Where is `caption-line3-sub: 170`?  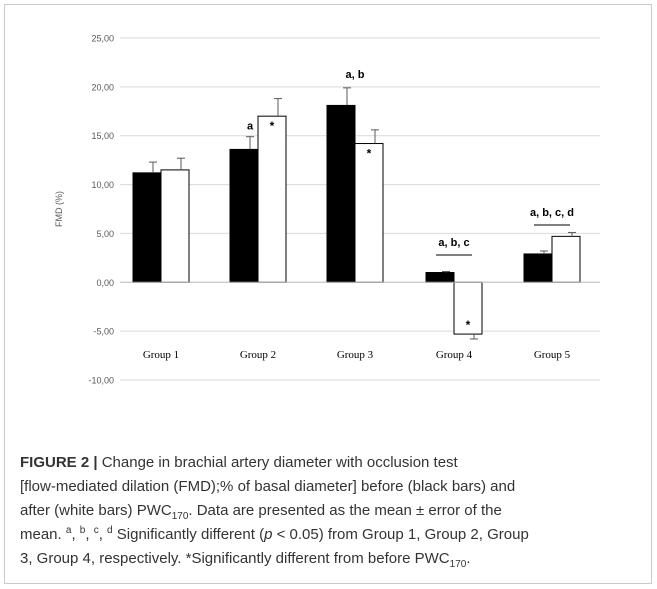
caption-line3-sub: 170 is located at coordinates (180, 516).